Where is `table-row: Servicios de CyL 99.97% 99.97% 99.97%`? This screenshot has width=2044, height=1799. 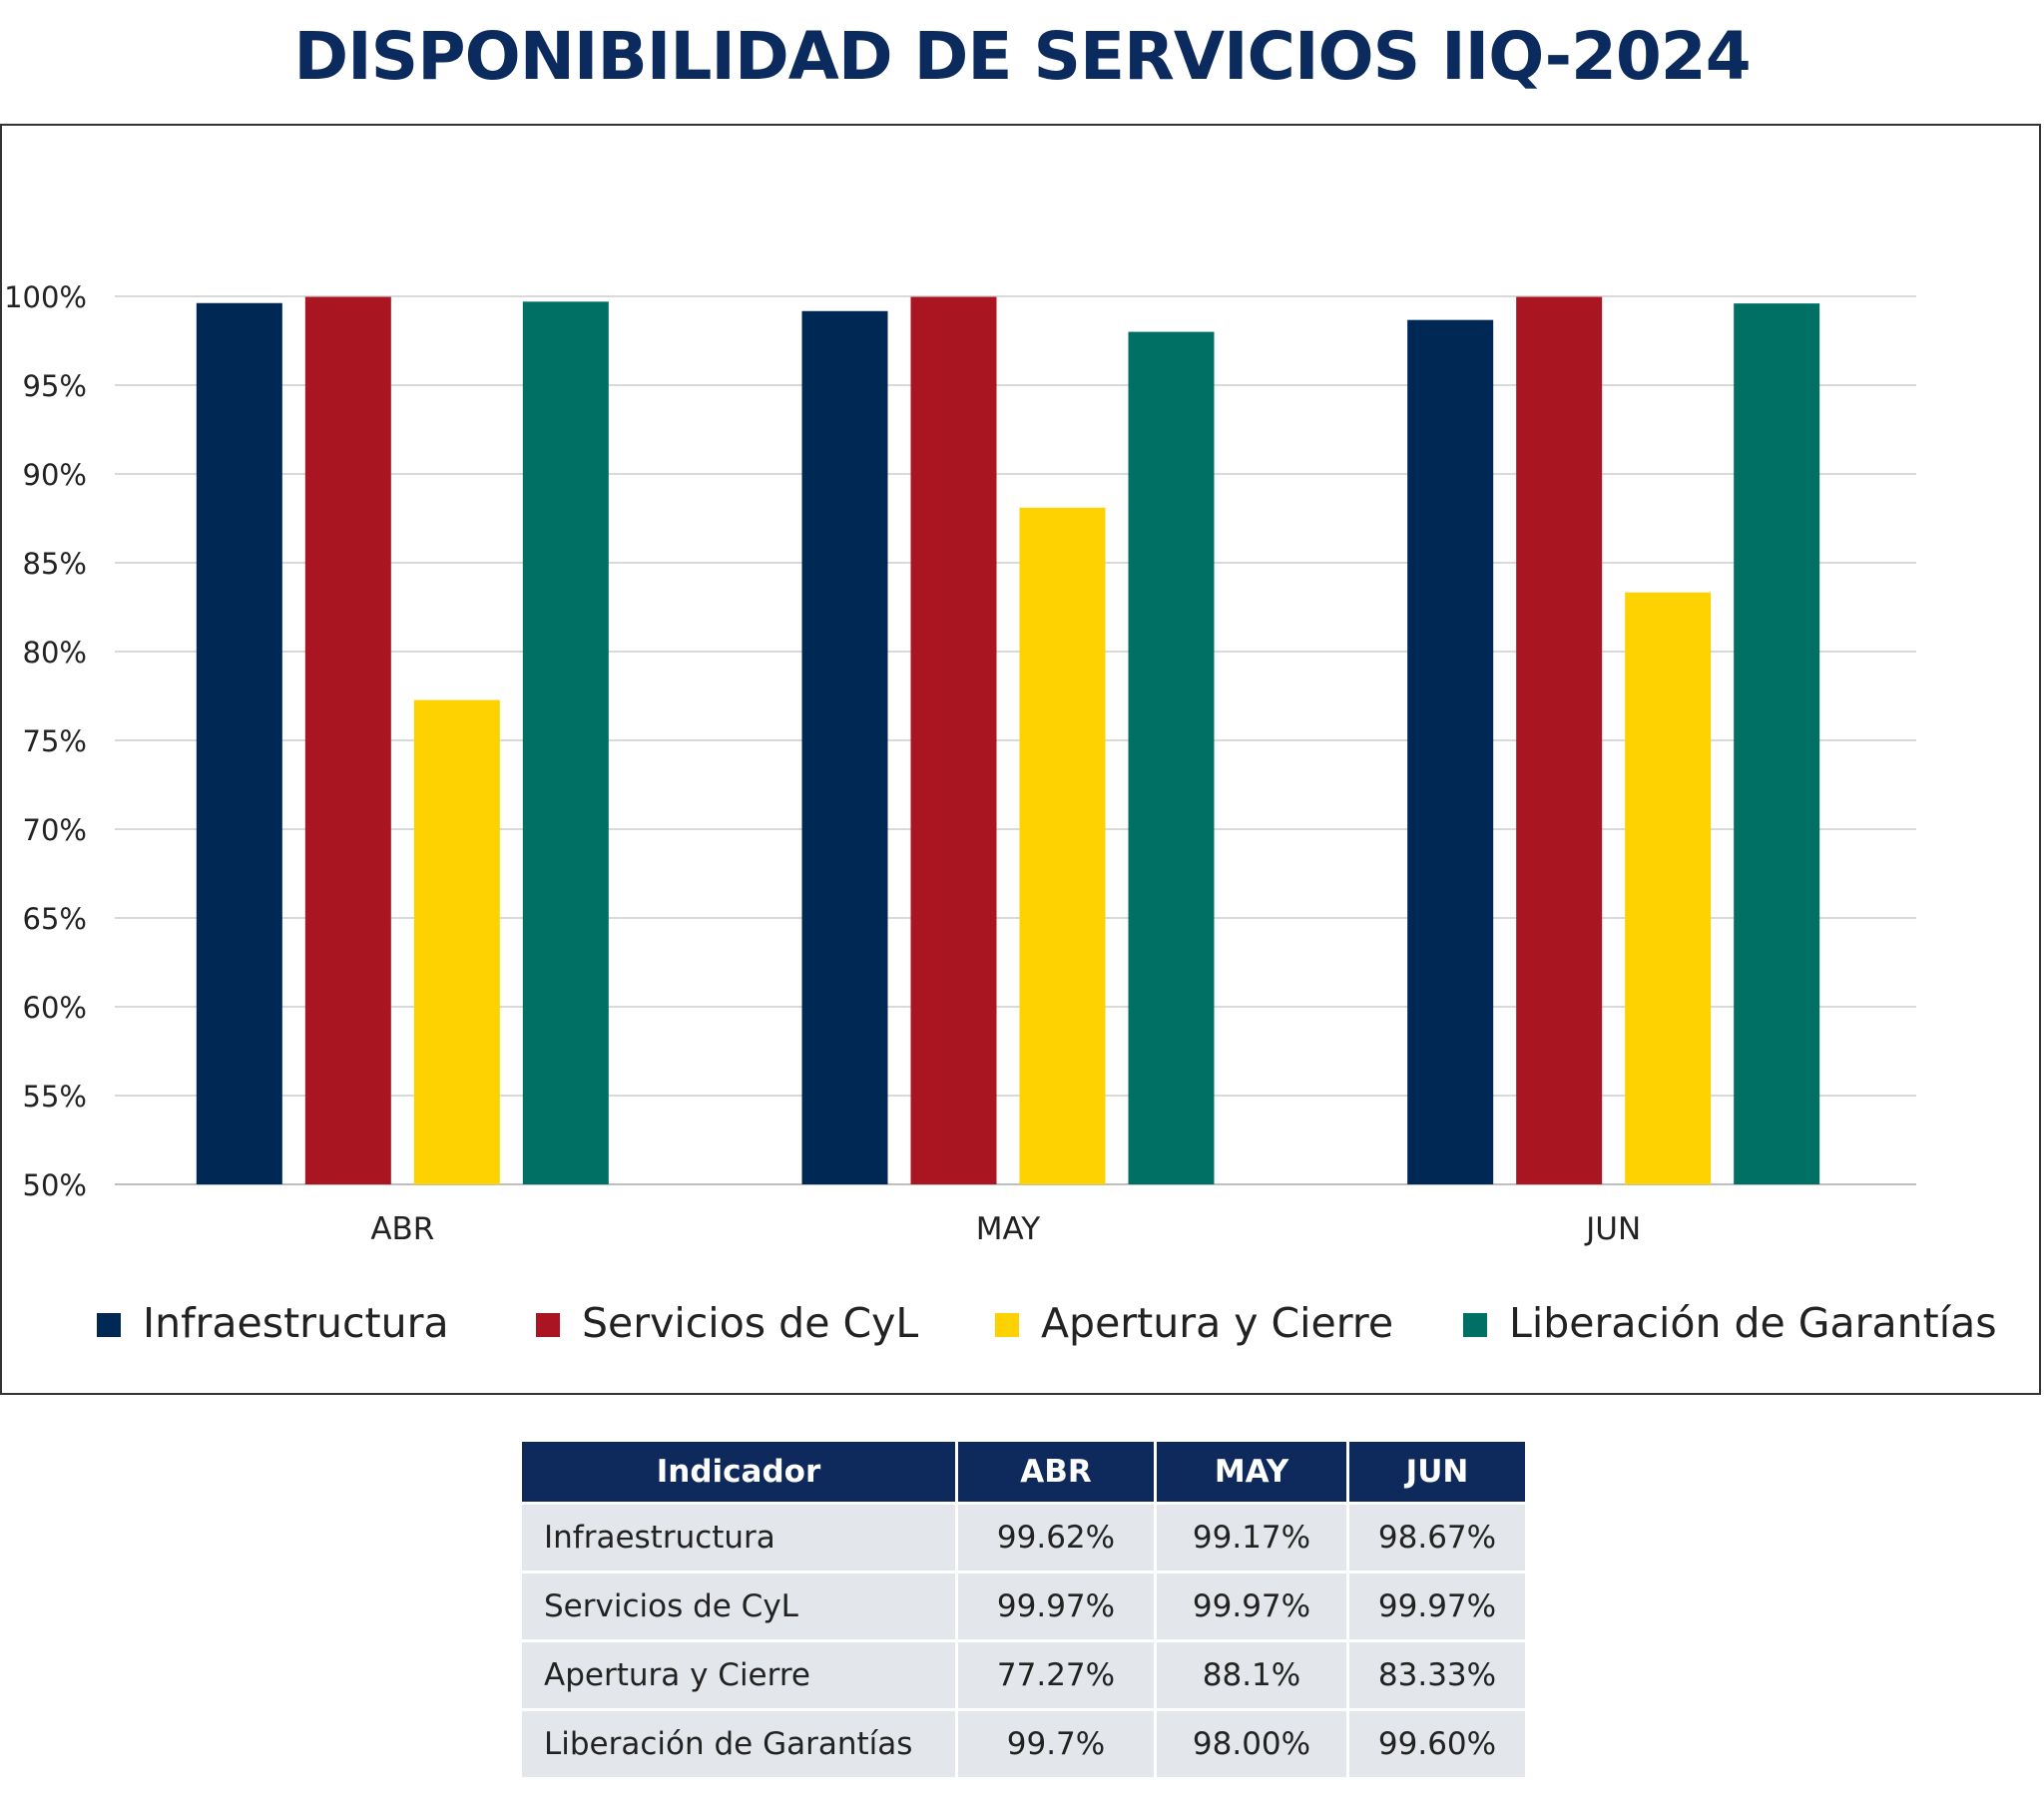 table-row: Servicios de CyL 99.97% 99.97% 99.97% is located at coordinates (1023, 1606).